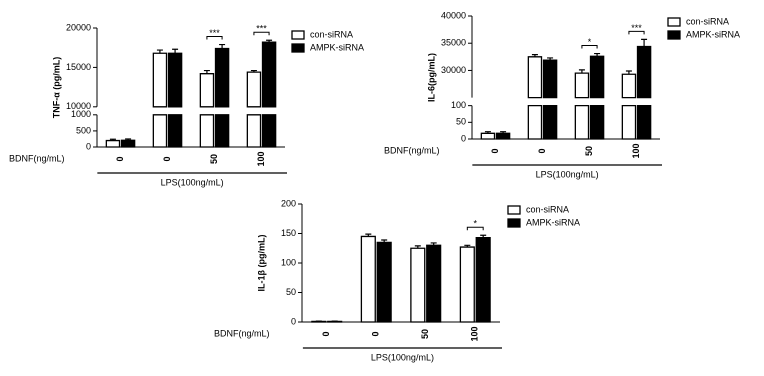 This screenshot has width=764, height=376. Describe the element at coordinates (431, 77) in the screenshot. I see `y-axis-label: IL-6(pg/mL)` at that location.